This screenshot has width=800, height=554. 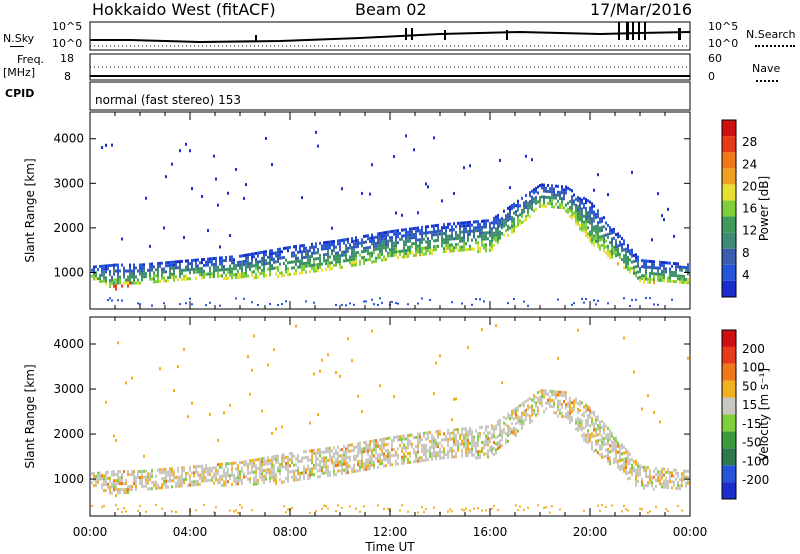 What do you see at coordinates (764, 414) in the screenshot?
I see `vel-colorbar-label: Velocity [m s⁻¹]` at bounding box center [764, 414].